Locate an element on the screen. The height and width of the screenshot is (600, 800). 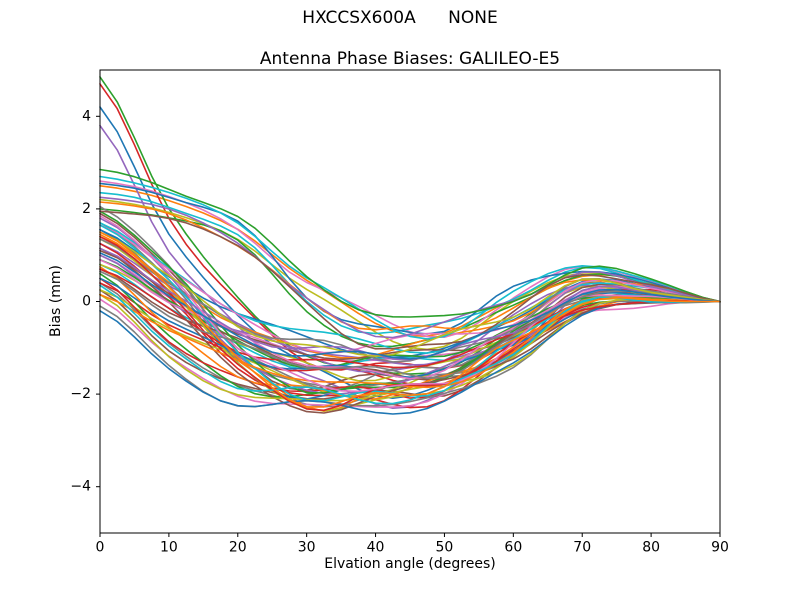
x-tick-label: 60 is located at coordinates (513, 548).